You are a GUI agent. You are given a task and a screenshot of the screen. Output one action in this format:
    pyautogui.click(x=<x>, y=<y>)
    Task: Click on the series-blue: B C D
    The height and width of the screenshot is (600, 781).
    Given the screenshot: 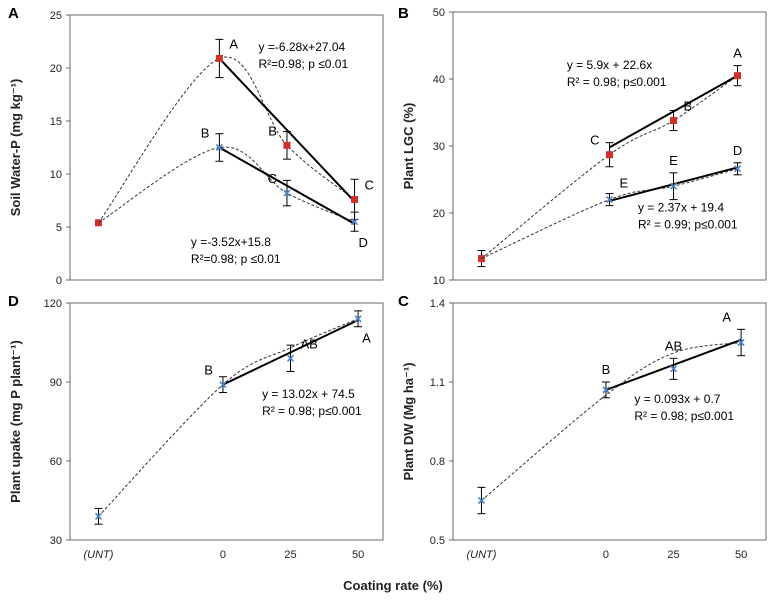 What is the action you would take?
    pyautogui.click(x=233, y=188)
    